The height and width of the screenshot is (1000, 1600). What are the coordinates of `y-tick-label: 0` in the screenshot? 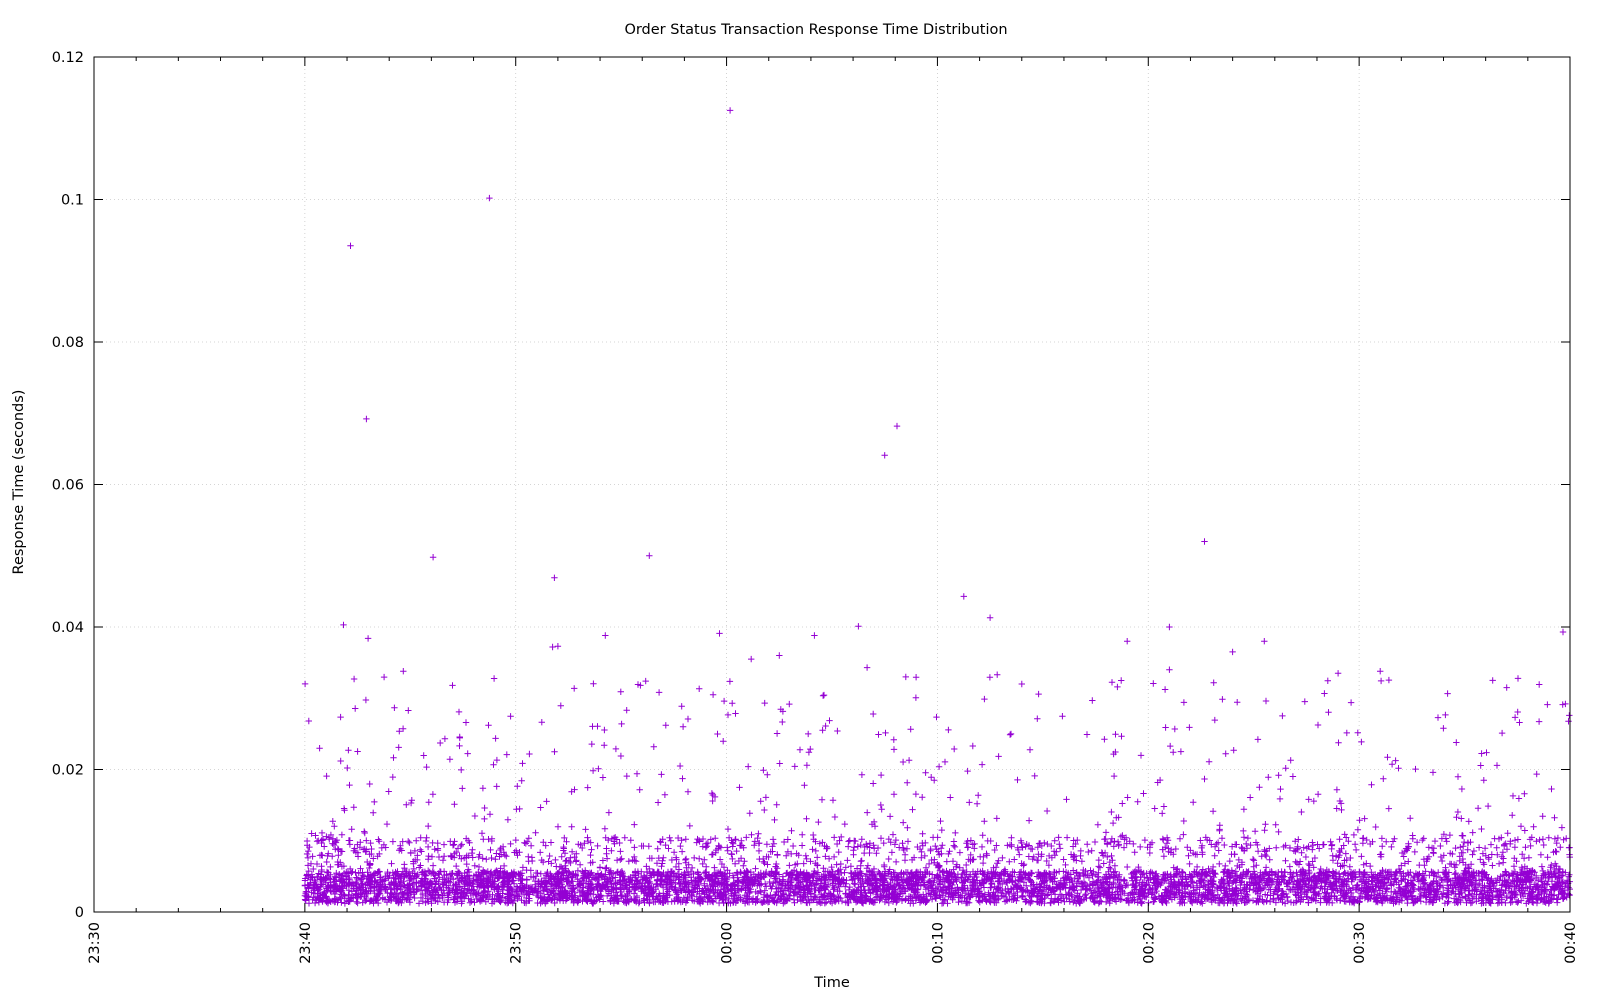 It's located at (79, 913).